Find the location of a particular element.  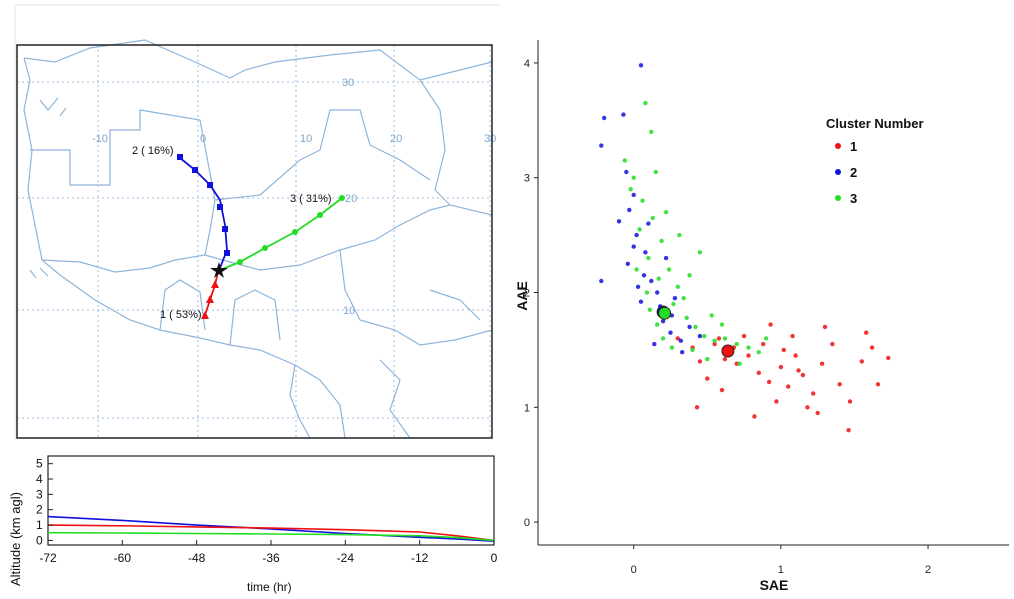

legend-entry: 2 is located at coordinates (853, 172).